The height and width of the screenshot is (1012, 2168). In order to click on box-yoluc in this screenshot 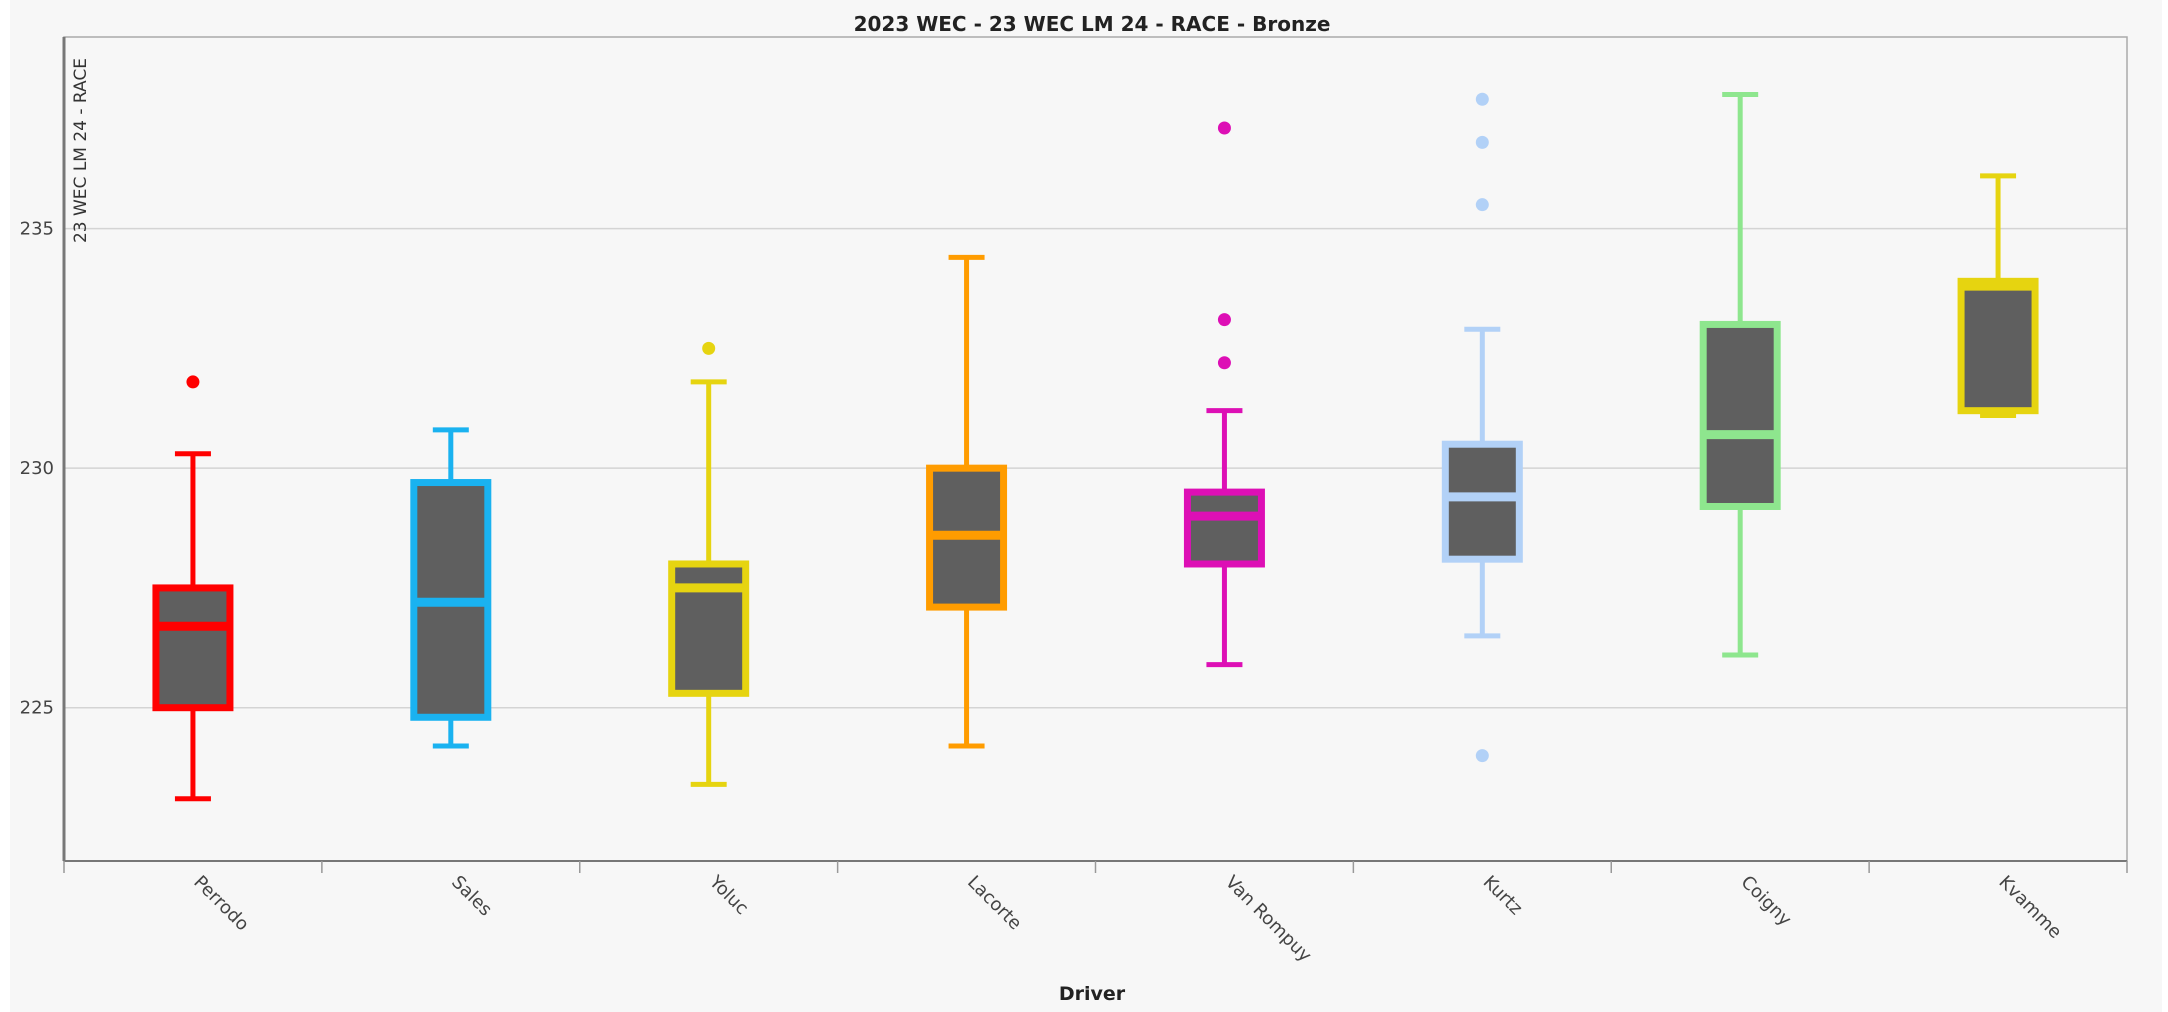, I will do `click(709, 564)`.